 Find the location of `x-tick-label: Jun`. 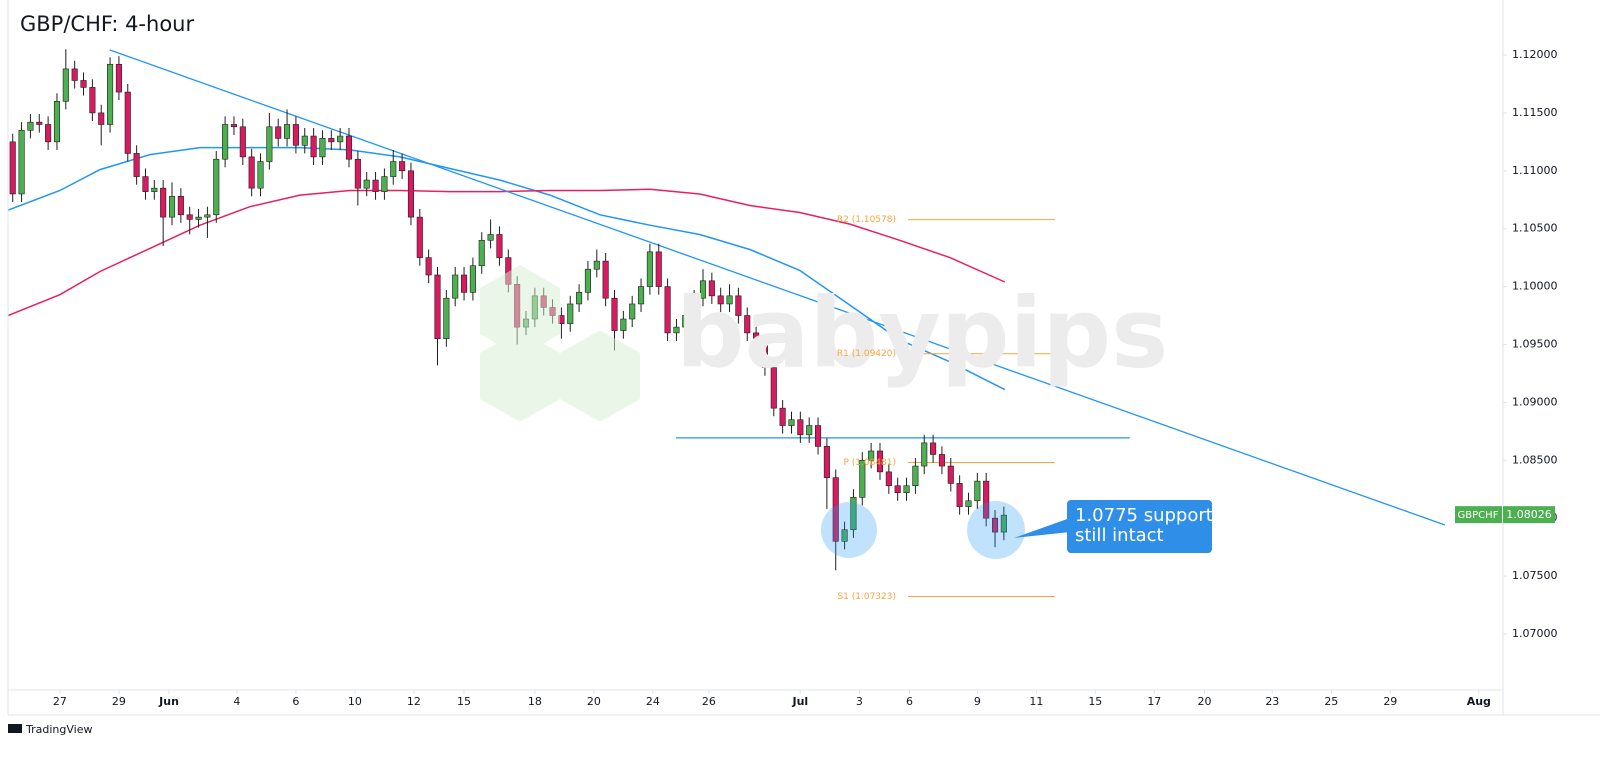

x-tick-label: Jun is located at coordinates (168, 701).